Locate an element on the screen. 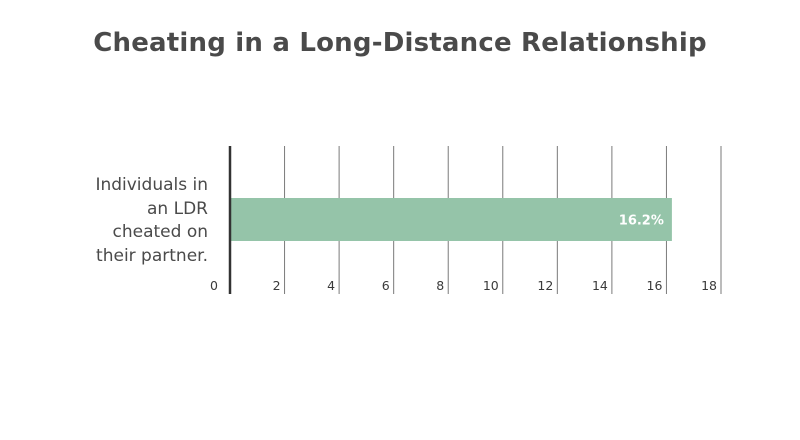  chart-title: Cheating in a Long-Distance Relationship is located at coordinates (400, 43).